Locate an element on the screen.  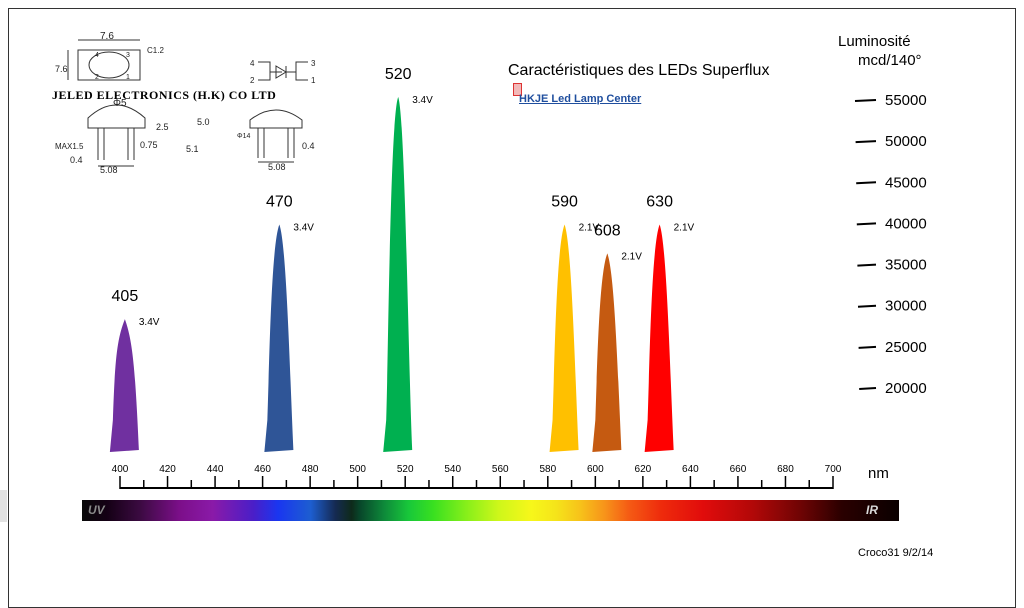
y-tick-label: 25000 is located at coordinates (906, 347).